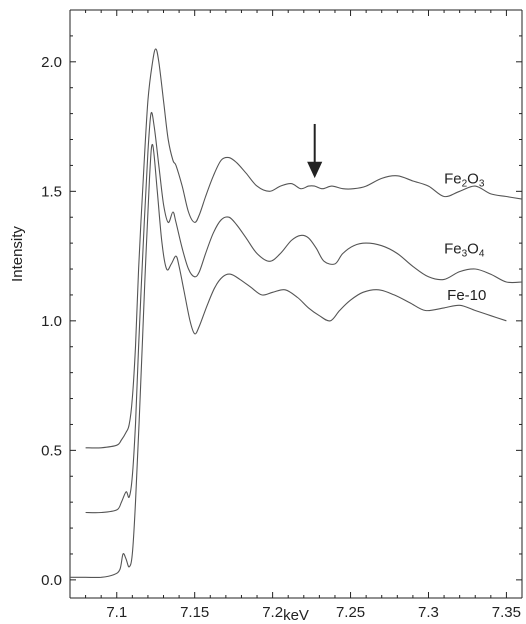  What do you see at coordinates (51, 580) in the screenshot?
I see `y-tick-label: 0.0` at bounding box center [51, 580].